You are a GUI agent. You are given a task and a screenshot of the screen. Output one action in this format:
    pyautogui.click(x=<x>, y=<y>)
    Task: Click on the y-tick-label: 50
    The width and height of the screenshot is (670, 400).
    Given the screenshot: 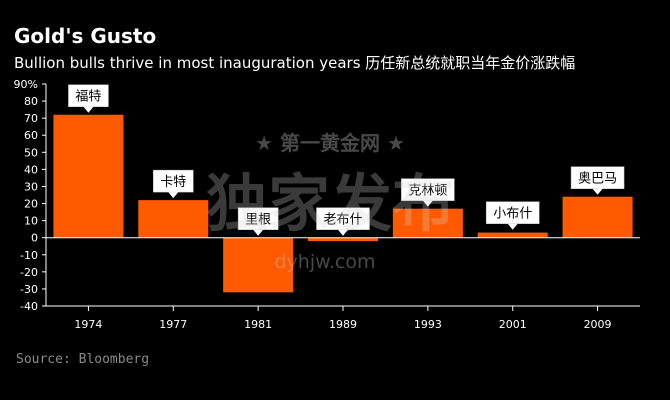 What is the action you would take?
    pyautogui.click(x=31, y=152)
    